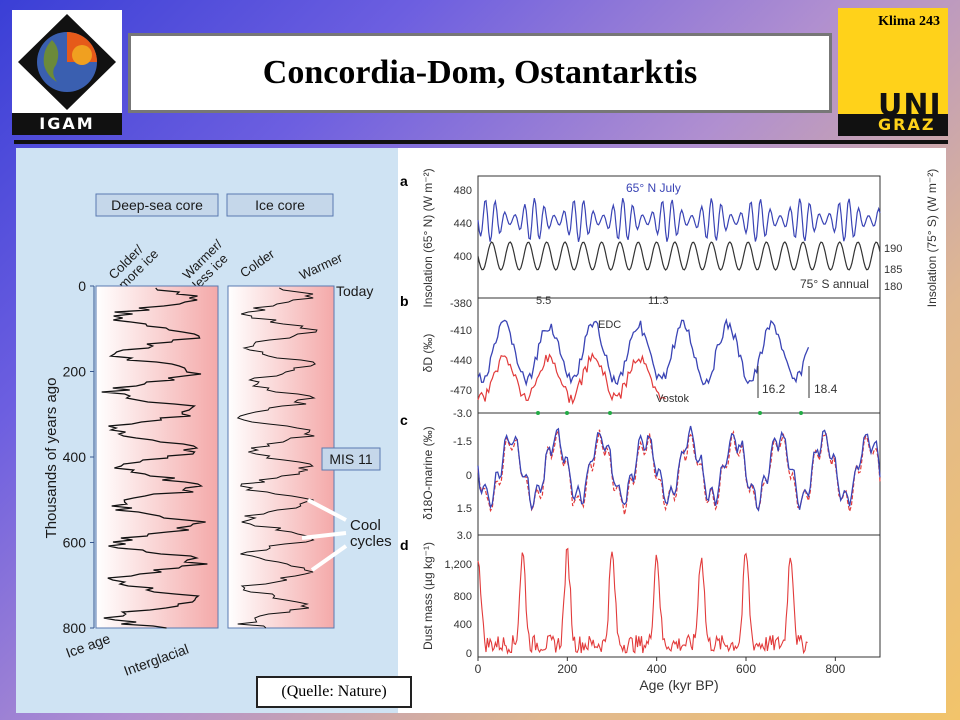 The height and width of the screenshot is (720, 960). I want to click on panel-a-right-tick-label: 180, so click(893, 287).